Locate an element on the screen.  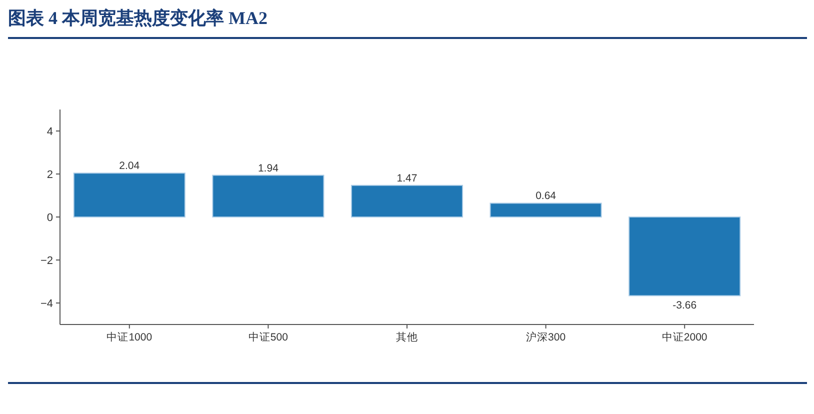
x-tick-label: 中证1000 is located at coordinates (129, 338).